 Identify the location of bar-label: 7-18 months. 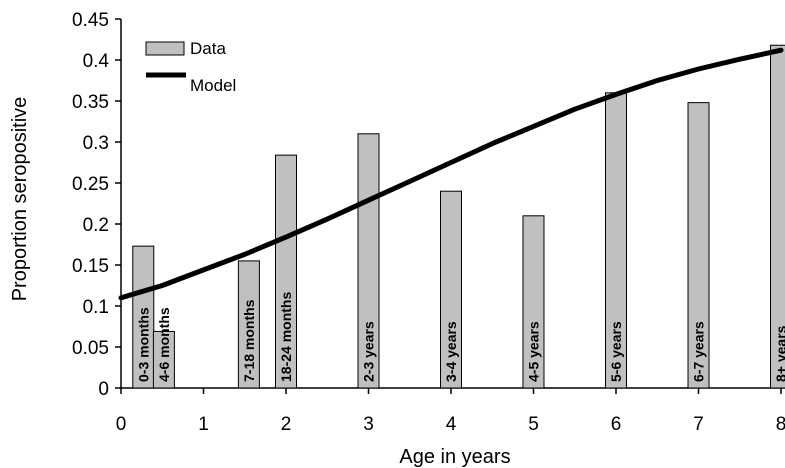
(249, 340).